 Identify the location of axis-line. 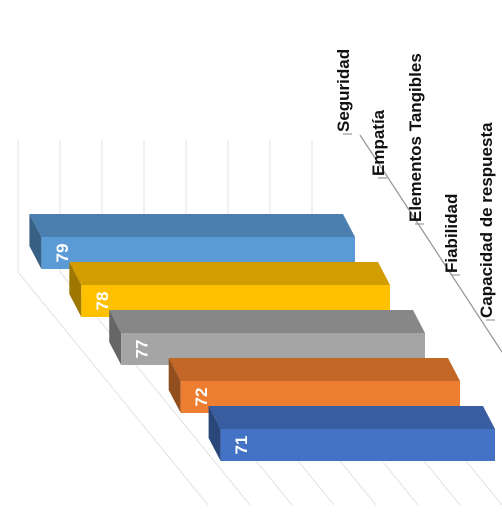
(430, 243).